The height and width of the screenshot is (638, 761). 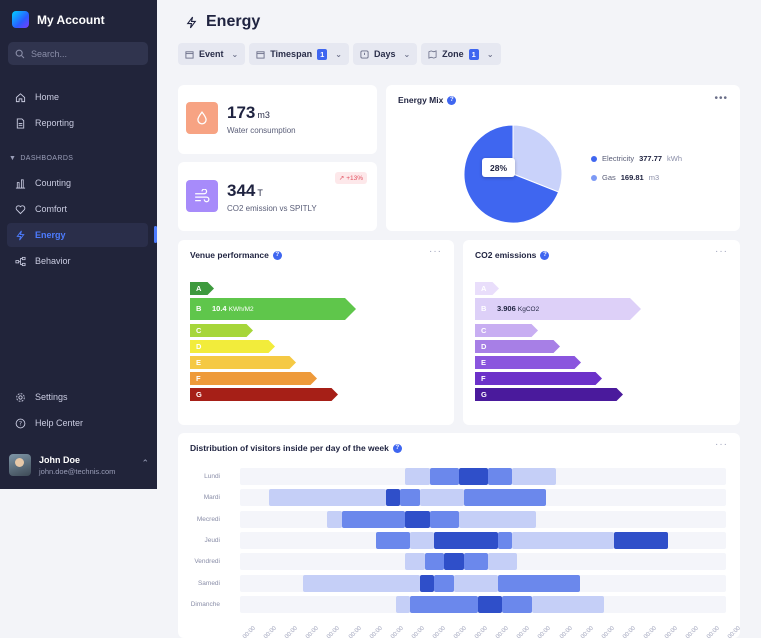 What do you see at coordinates (721, 98) in the screenshot?
I see `more-options-icon: •••` at bounding box center [721, 98].